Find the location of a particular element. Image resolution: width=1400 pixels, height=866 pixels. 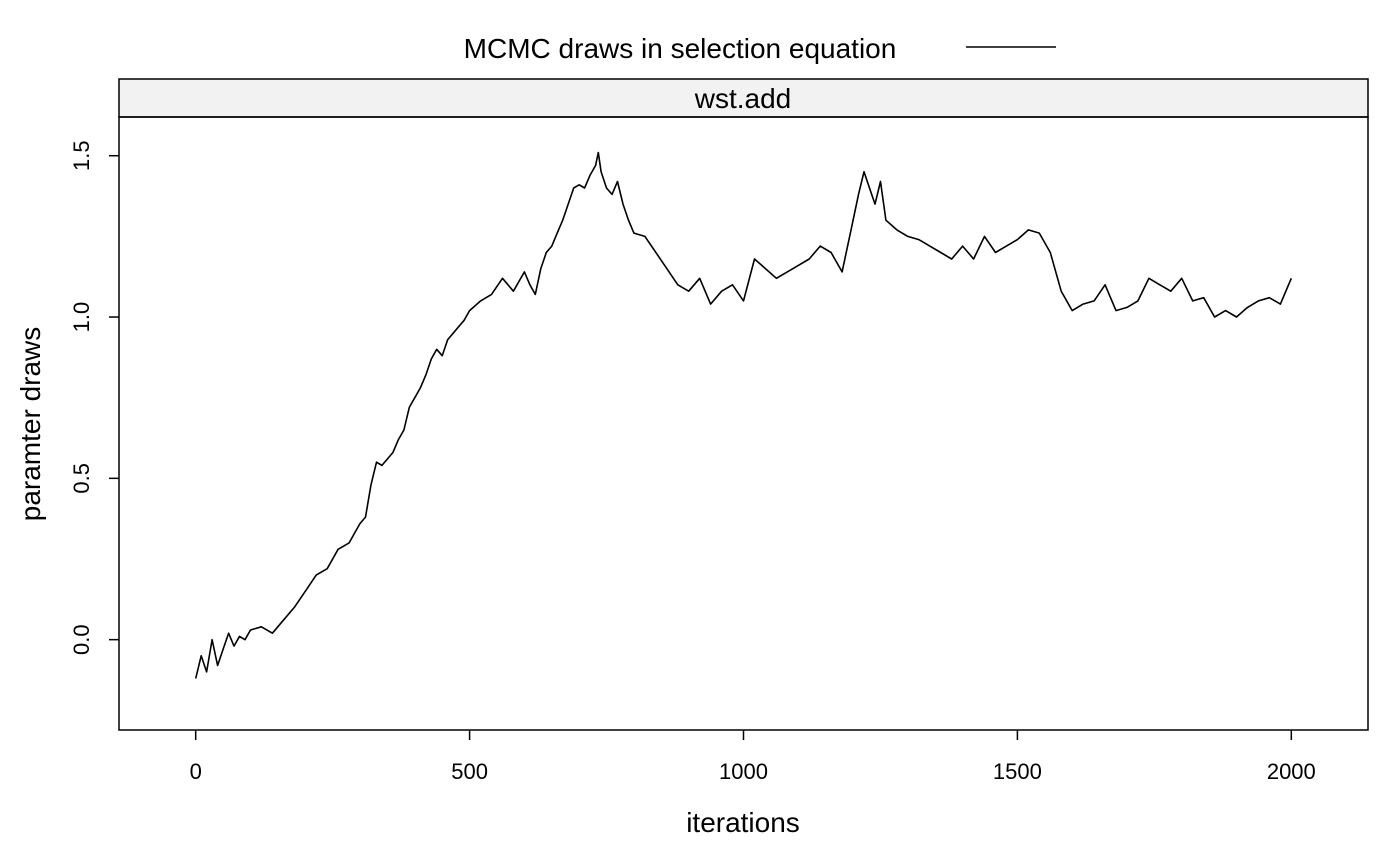

x-tick-label: 2000 is located at coordinates (1291, 771).